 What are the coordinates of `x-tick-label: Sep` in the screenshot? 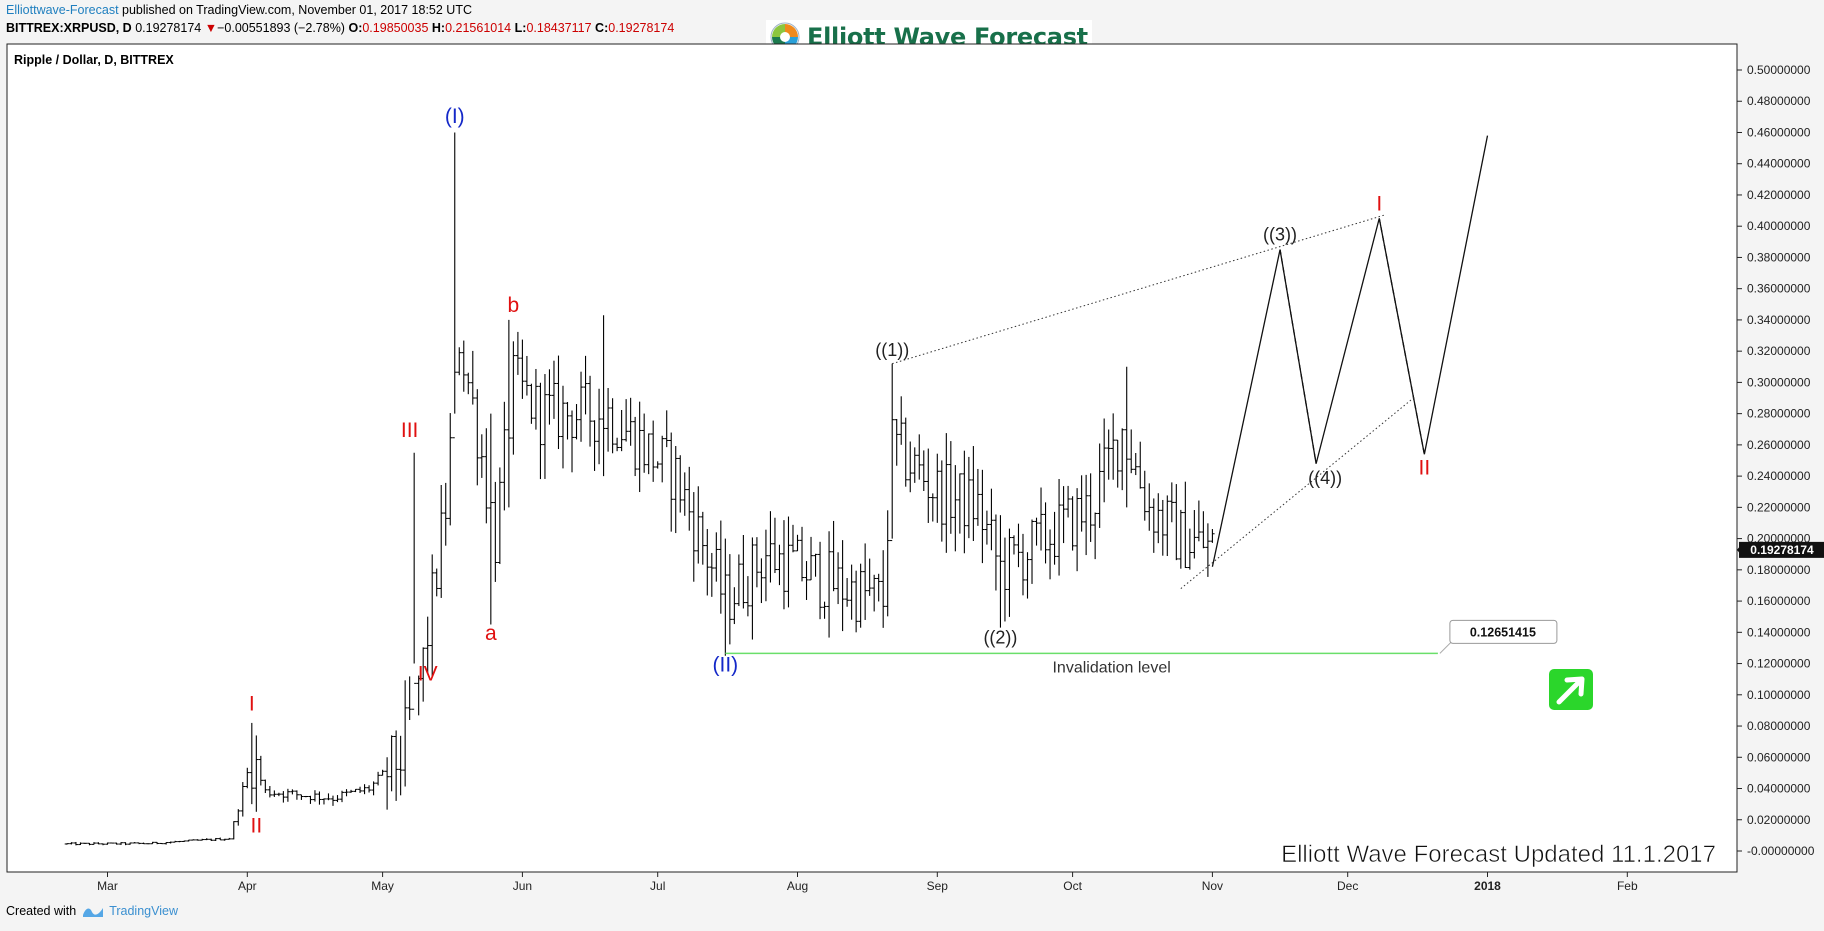 It's located at (938, 886).